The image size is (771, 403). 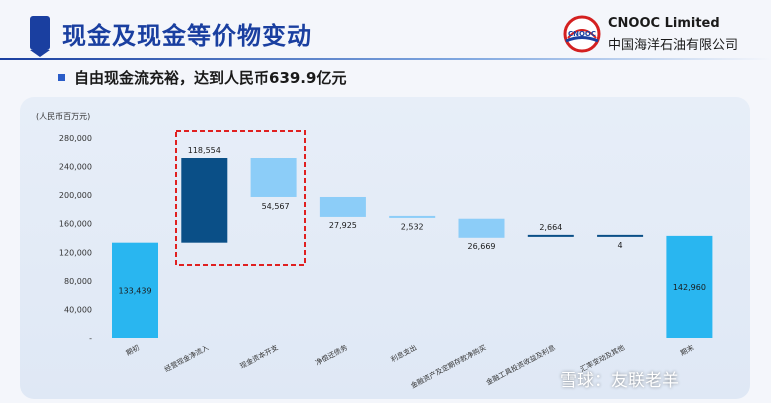 What do you see at coordinates (673, 45) in the screenshot?
I see `logo-chinese-name: 中国海洋石油有限公司` at bounding box center [673, 45].